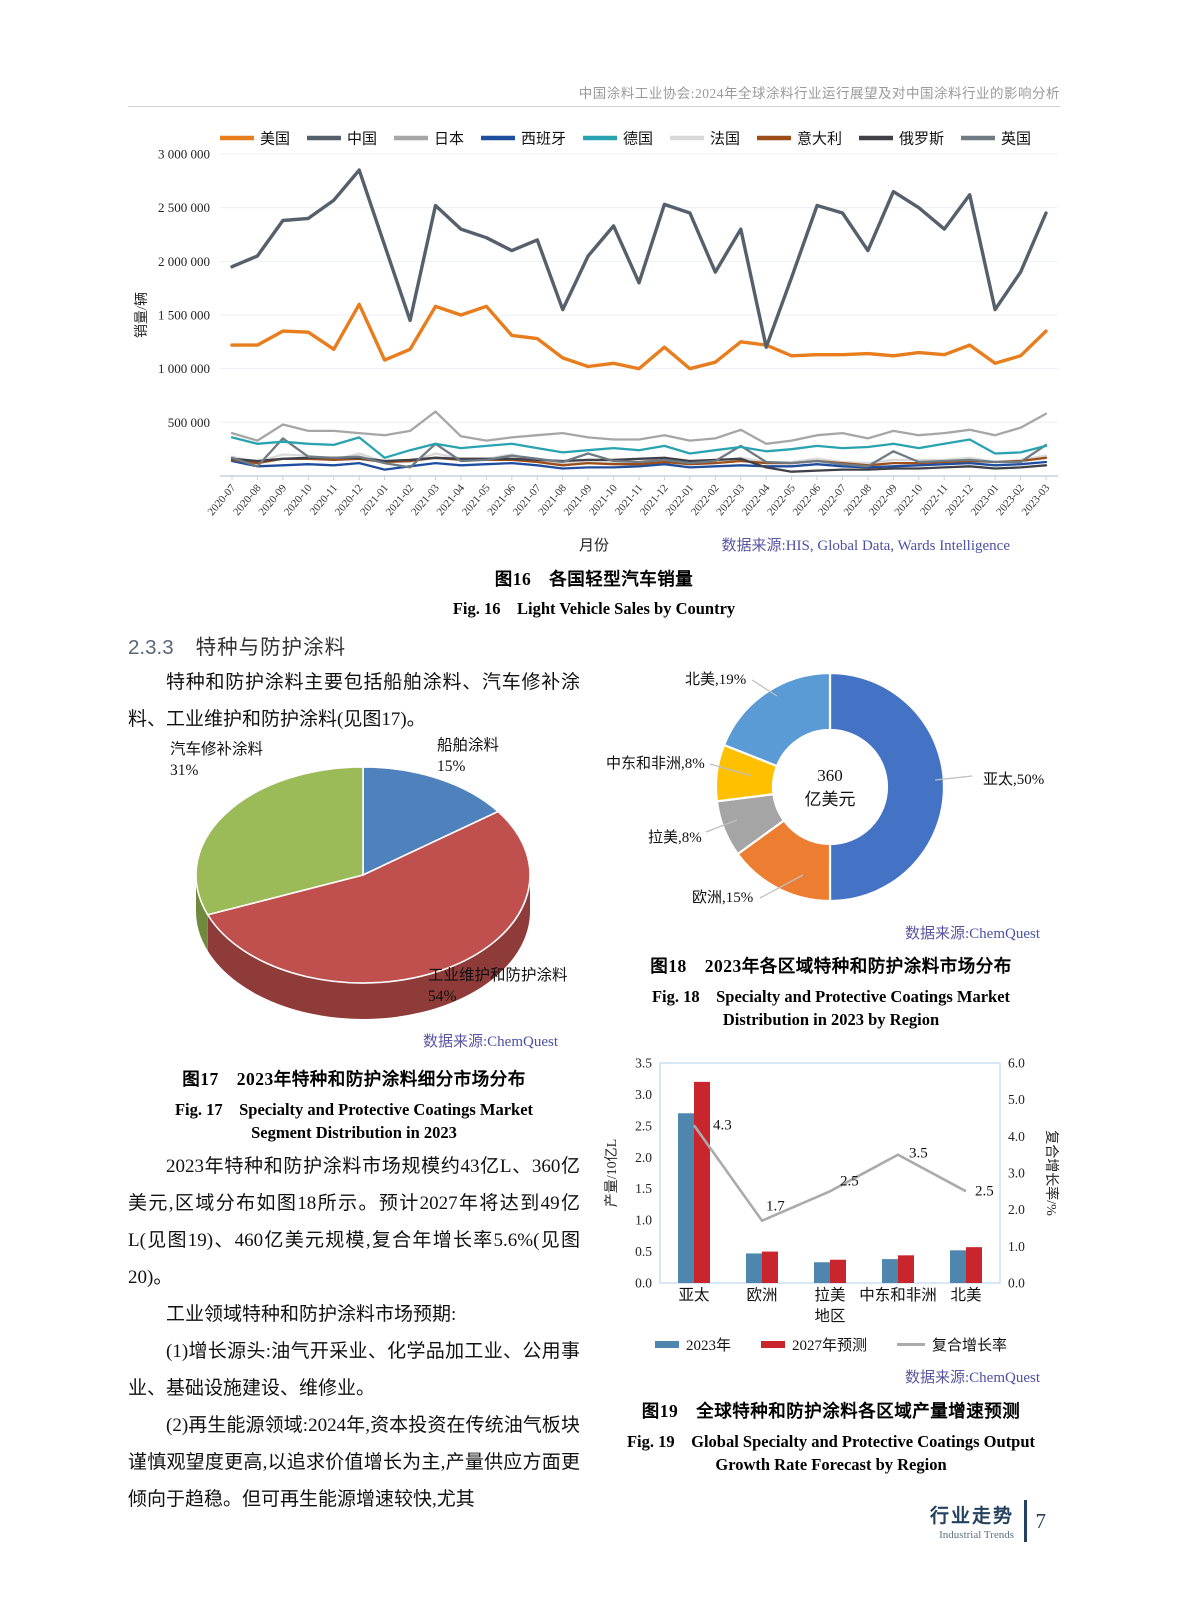 The image size is (1187, 1600). Describe the element at coordinates (643, 1157) in the screenshot. I see `left-tick-label: 2.0` at that location.